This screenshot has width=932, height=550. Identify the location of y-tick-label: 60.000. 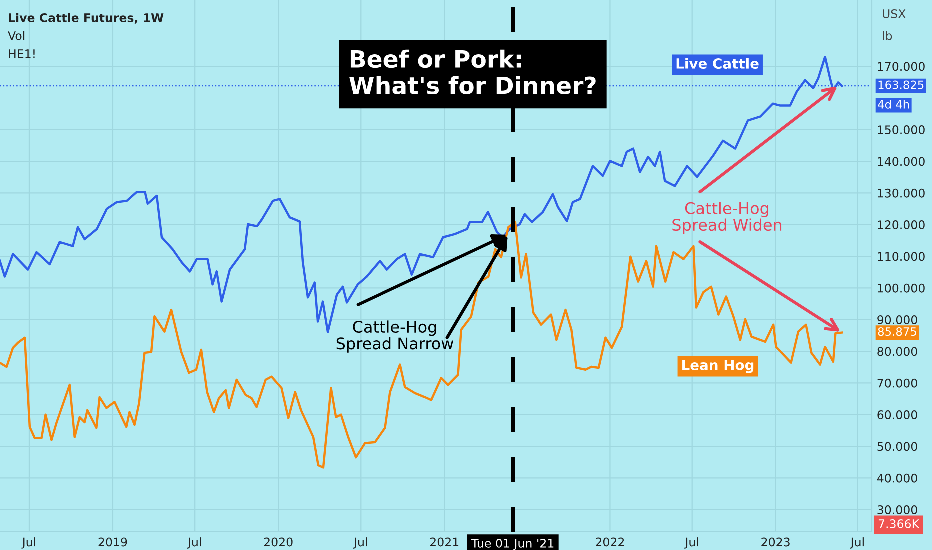
(898, 415).